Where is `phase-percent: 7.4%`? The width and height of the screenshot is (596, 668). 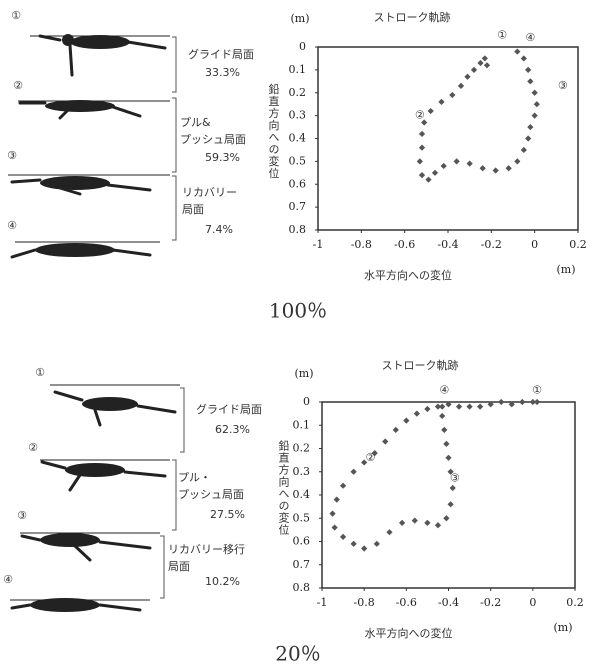 phase-percent: 7.4% is located at coordinates (219, 229).